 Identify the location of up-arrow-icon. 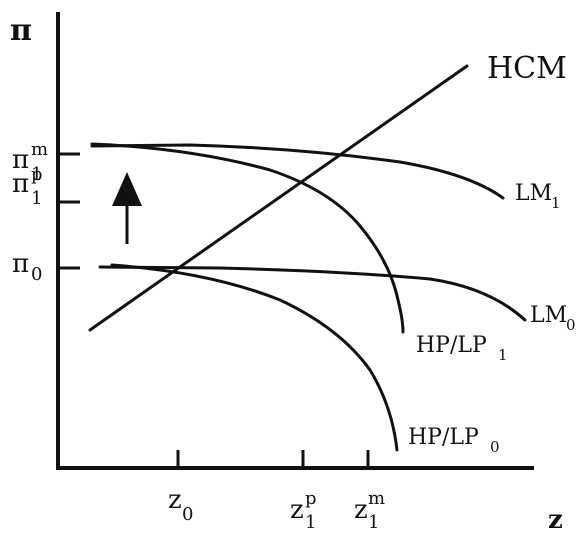
(127, 189).